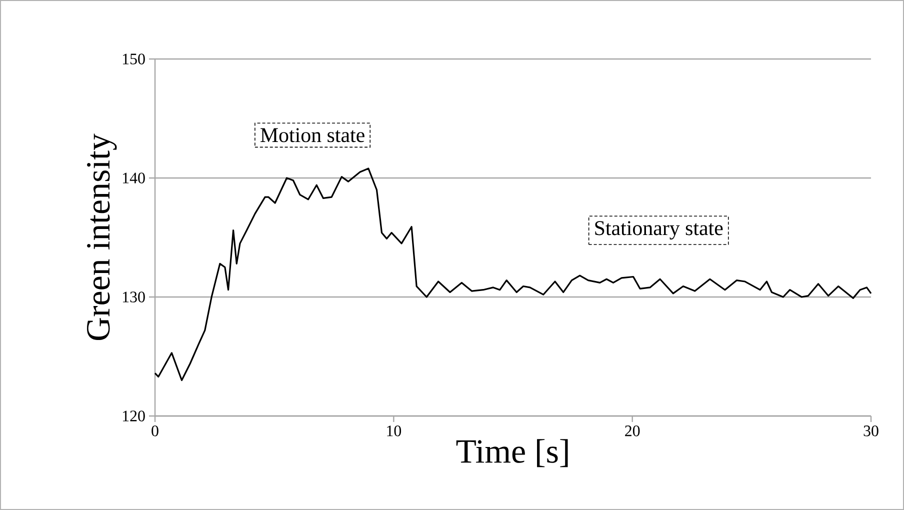 This screenshot has width=904, height=510. Describe the element at coordinates (512, 453) in the screenshot. I see `x-axis-title: Time [s]` at that location.